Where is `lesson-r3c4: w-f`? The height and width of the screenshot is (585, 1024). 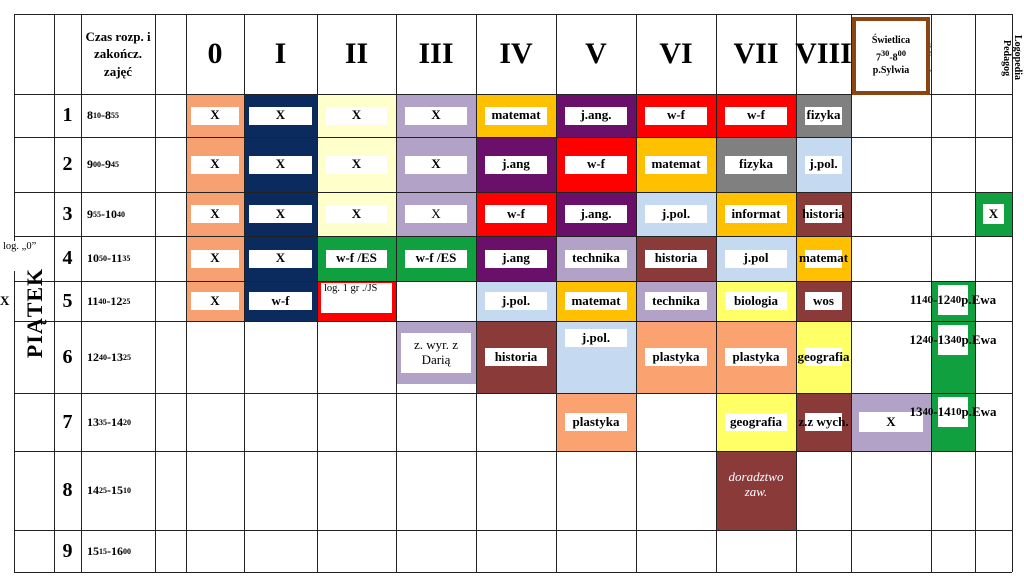
lesson-r3c4: w-f is located at coordinates (516, 214).